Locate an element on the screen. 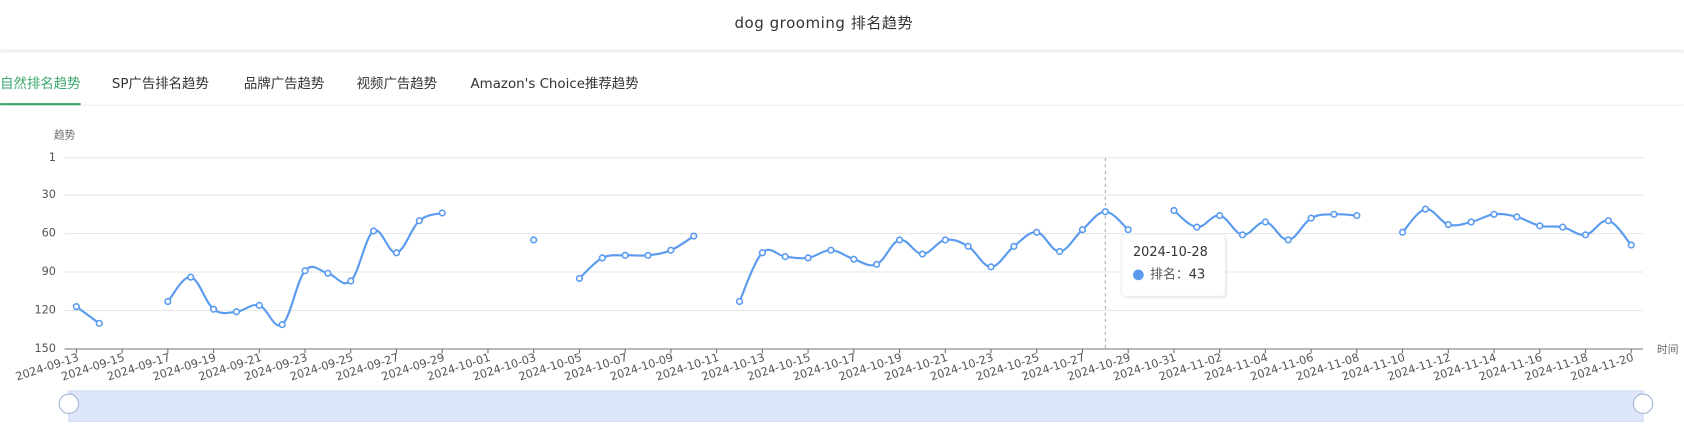 The width and height of the screenshot is (1684, 426). tooltip-label: 排名： is located at coordinates (1169, 274).